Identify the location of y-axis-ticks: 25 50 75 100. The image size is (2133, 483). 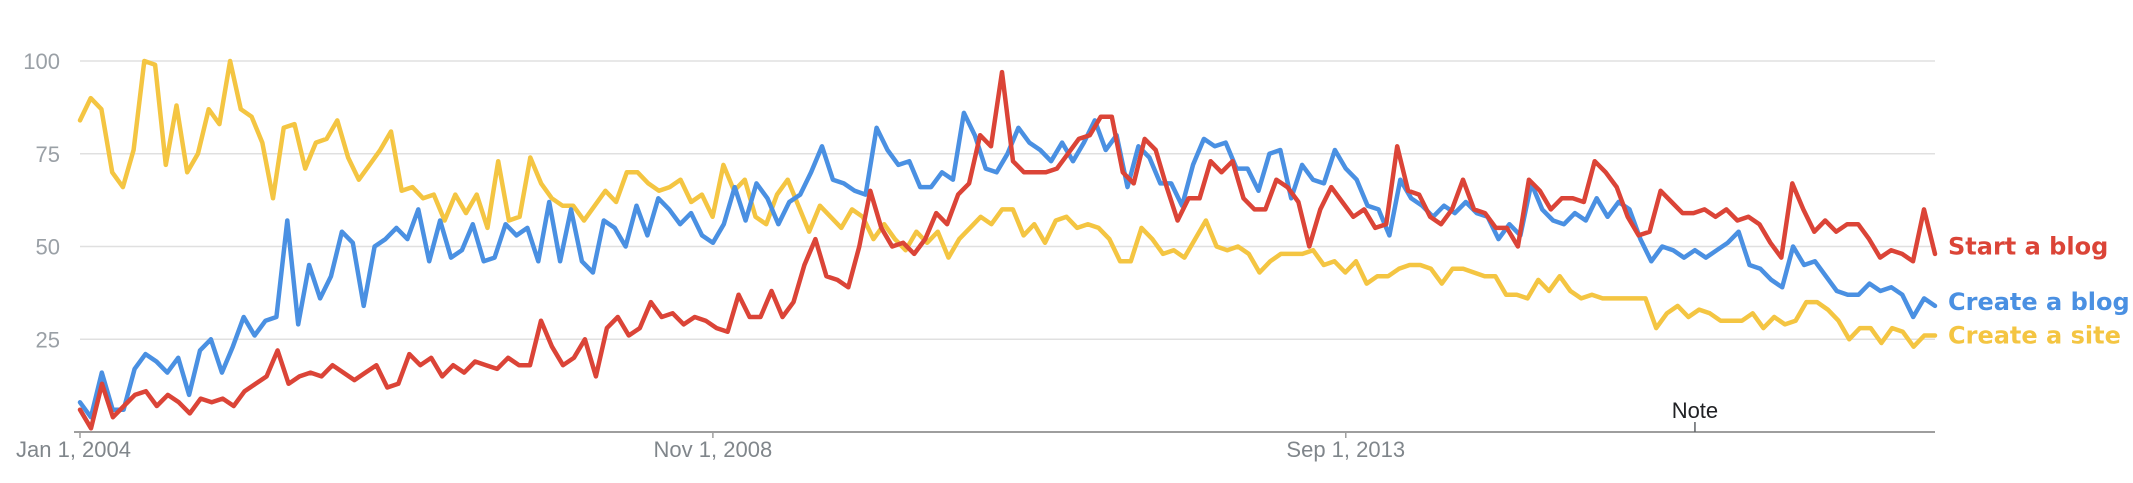
(41, 200).